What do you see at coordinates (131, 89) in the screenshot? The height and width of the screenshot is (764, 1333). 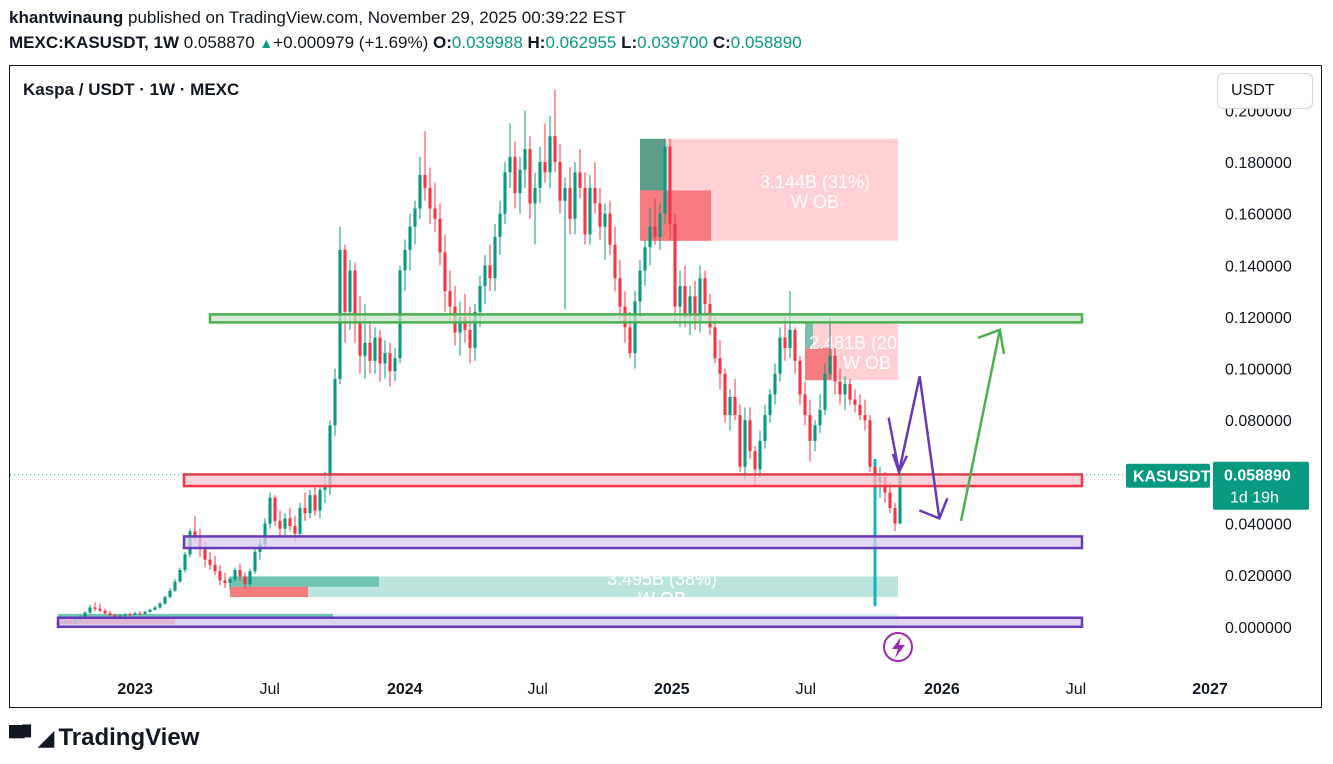 I see `chart-title: Kaspa / USDT · 1W · MEXC` at bounding box center [131, 89].